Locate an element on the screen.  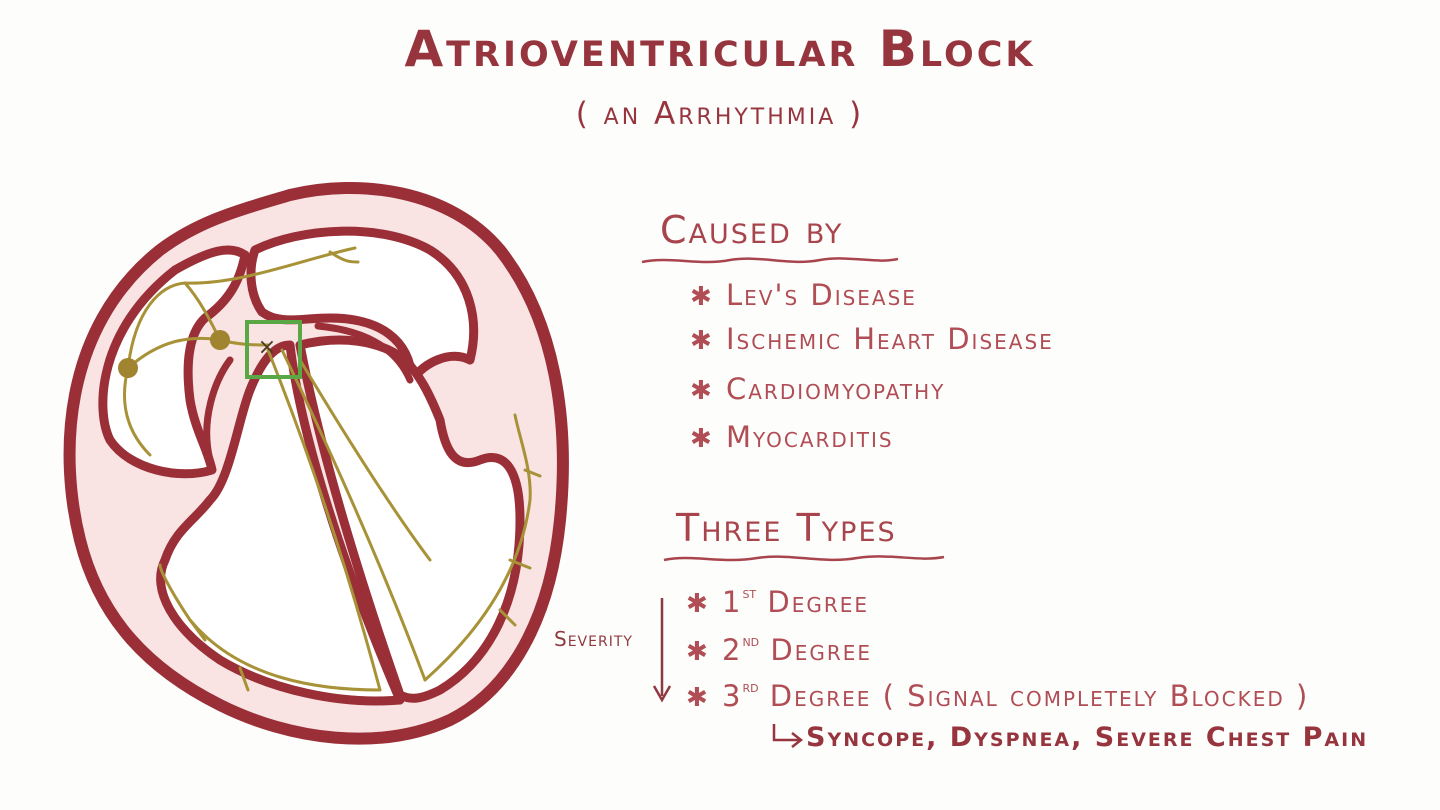
severity-label: Severity is located at coordinates (593, 639).